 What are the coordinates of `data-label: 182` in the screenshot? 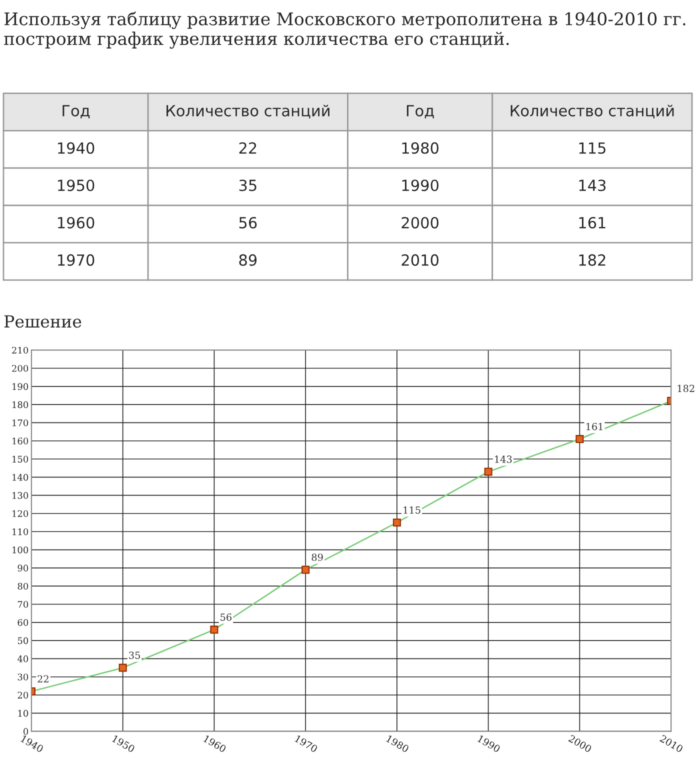 It's located at (686, 388).